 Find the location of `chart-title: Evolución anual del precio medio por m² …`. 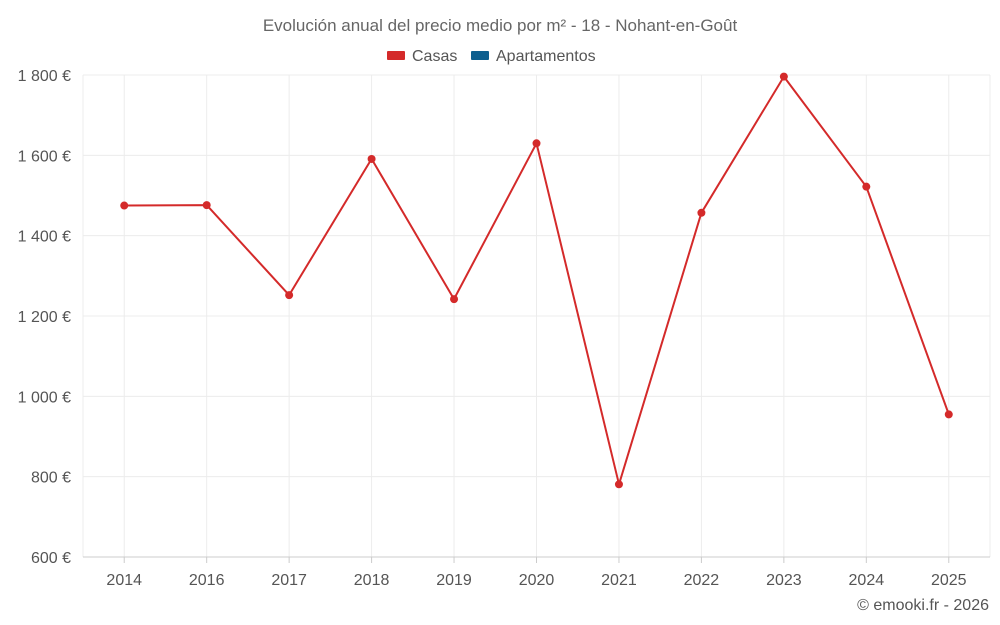

chart-title: Evolución anual del precio medio por m² … is located at coordinates (500, 25).